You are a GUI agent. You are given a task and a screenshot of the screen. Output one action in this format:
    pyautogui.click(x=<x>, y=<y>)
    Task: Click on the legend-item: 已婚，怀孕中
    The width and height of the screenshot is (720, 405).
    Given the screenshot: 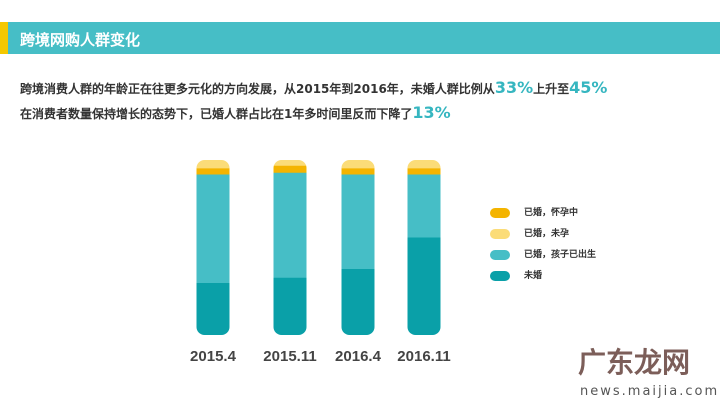 What is the action you would take?
    pyautogui.click(x=534, y=213)
    